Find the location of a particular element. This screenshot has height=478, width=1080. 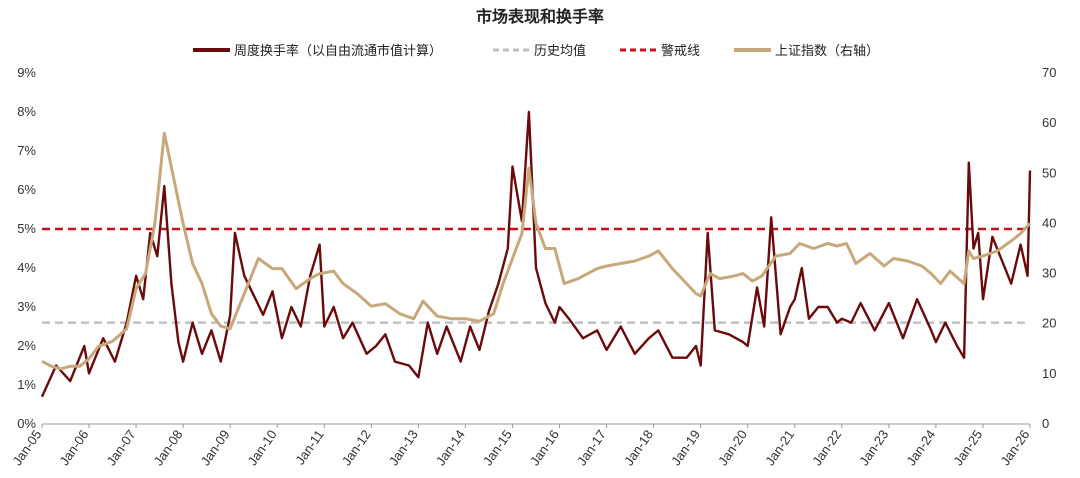

x-tick-label: Jan-18 is located at coordinates (638, 447).